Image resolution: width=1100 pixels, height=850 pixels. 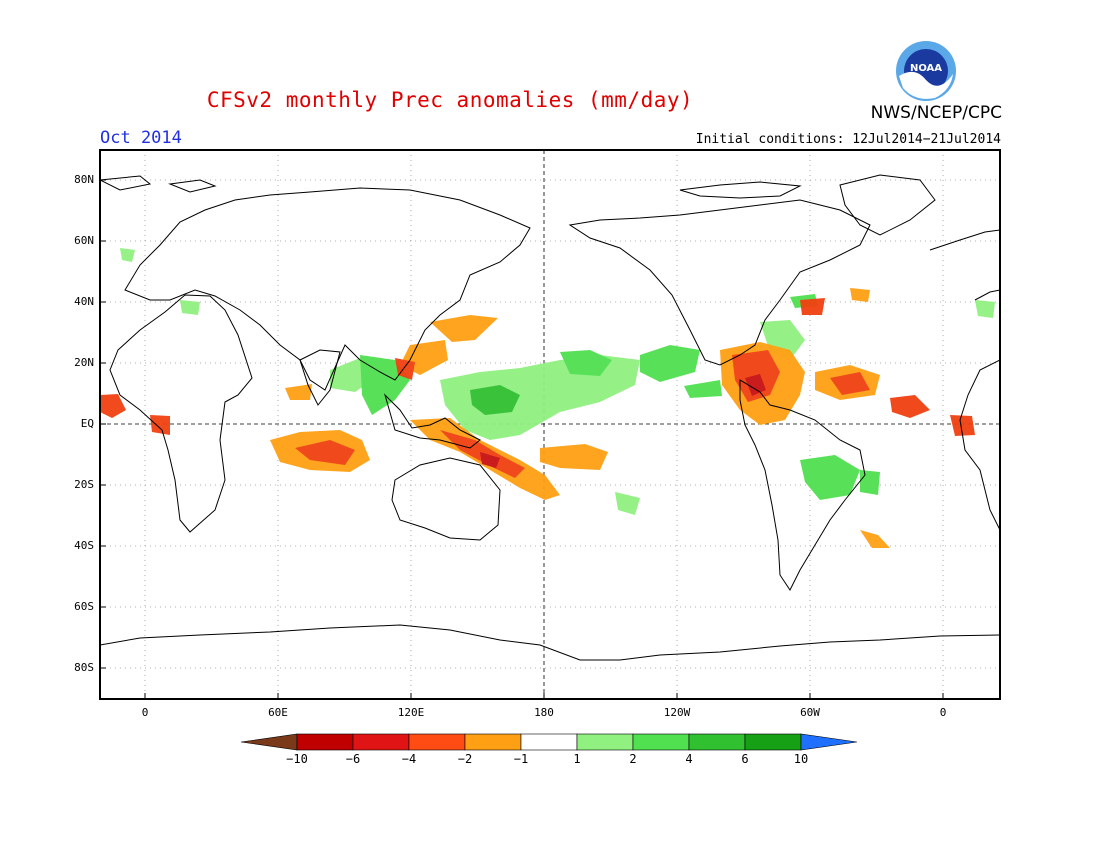 I want to click on lat-label-80s: 80S, so click(x=84, y=667).